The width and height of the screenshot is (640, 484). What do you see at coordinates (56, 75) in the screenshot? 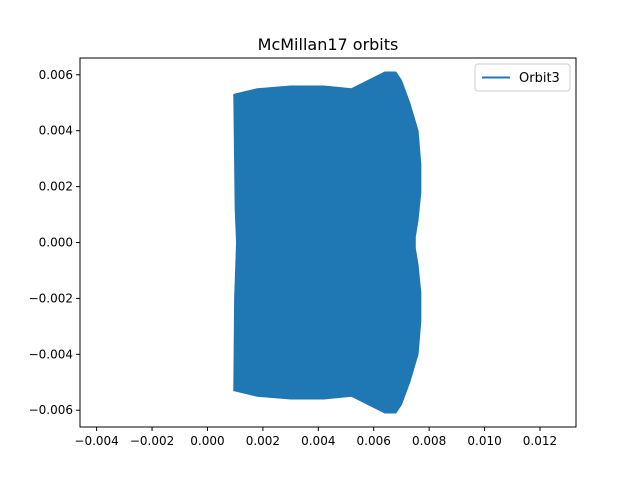
I see `y-tick-label: 0.006` at bounding box center [56, 75].